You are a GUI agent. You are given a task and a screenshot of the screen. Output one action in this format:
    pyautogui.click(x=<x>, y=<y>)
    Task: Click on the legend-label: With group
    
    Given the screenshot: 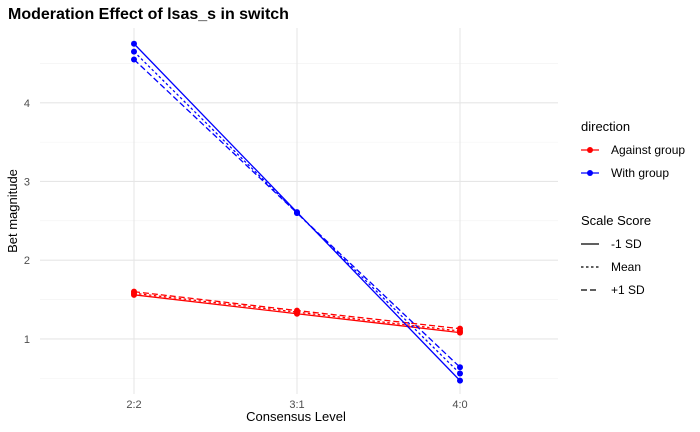 What is the action you would take?
    pyautogui.click(x=640, y=173)
    